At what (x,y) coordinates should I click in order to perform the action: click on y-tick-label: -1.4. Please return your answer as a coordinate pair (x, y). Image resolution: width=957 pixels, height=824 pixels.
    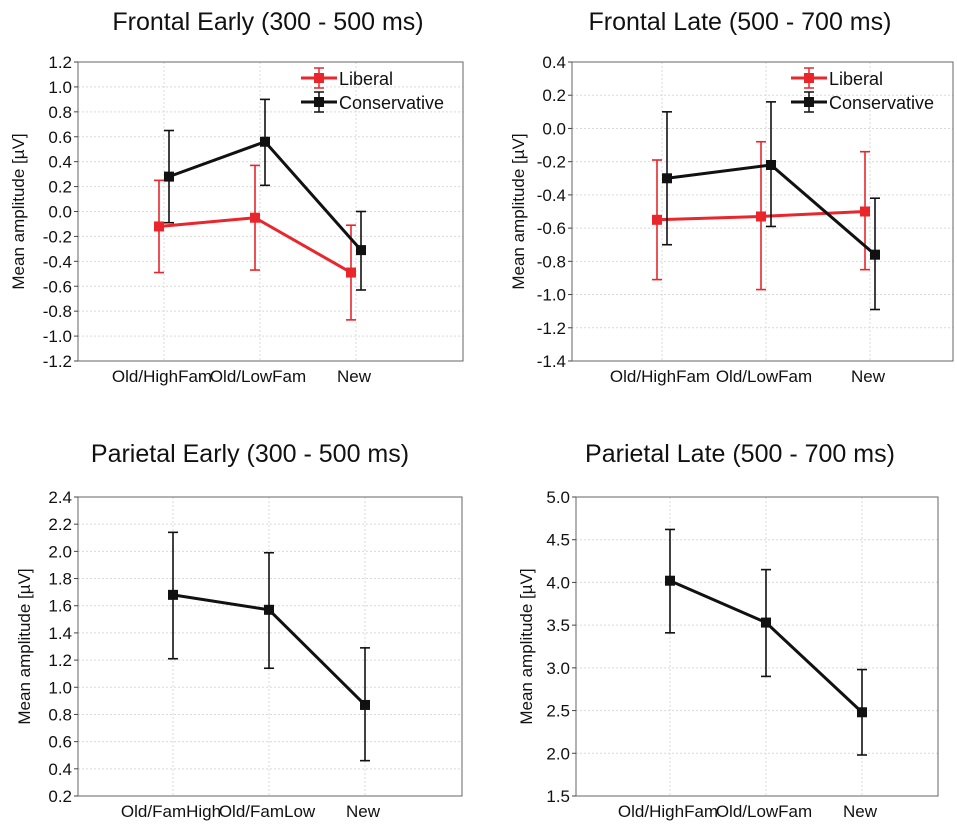
    Looking at the image, I should click on (551, 361).